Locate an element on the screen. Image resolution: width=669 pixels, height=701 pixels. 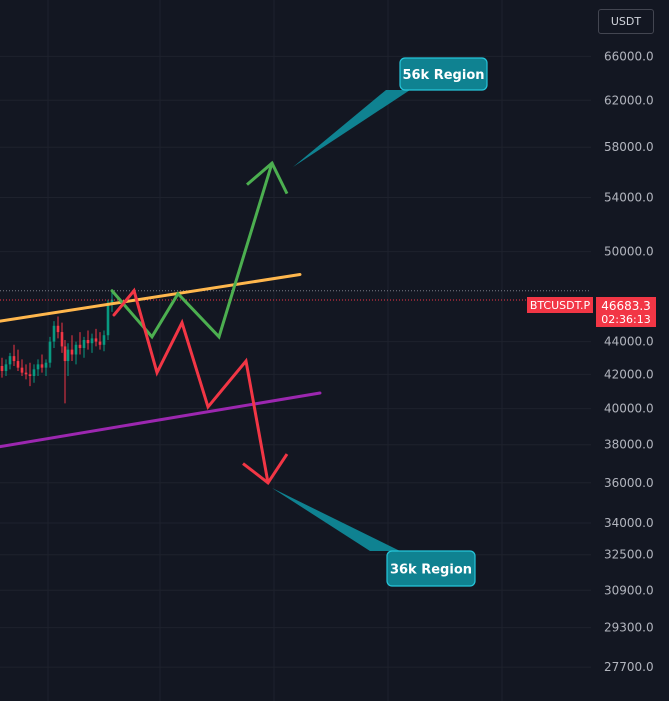
y-tick-label: 34000.0 is located at coordinates (629, 523).